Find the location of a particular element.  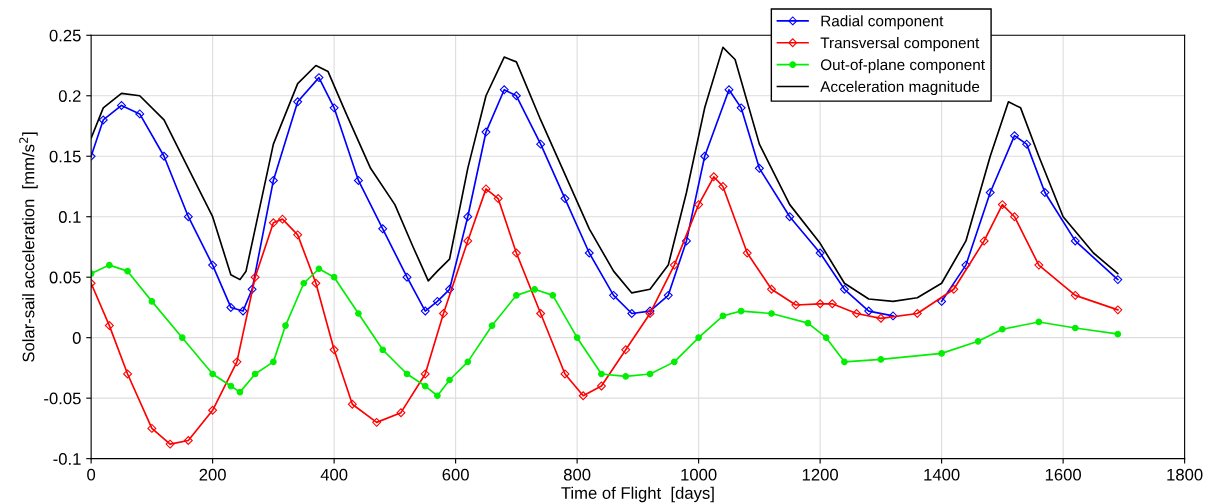

y-tick-label: 0.1 is located at coordinates (69, 217).